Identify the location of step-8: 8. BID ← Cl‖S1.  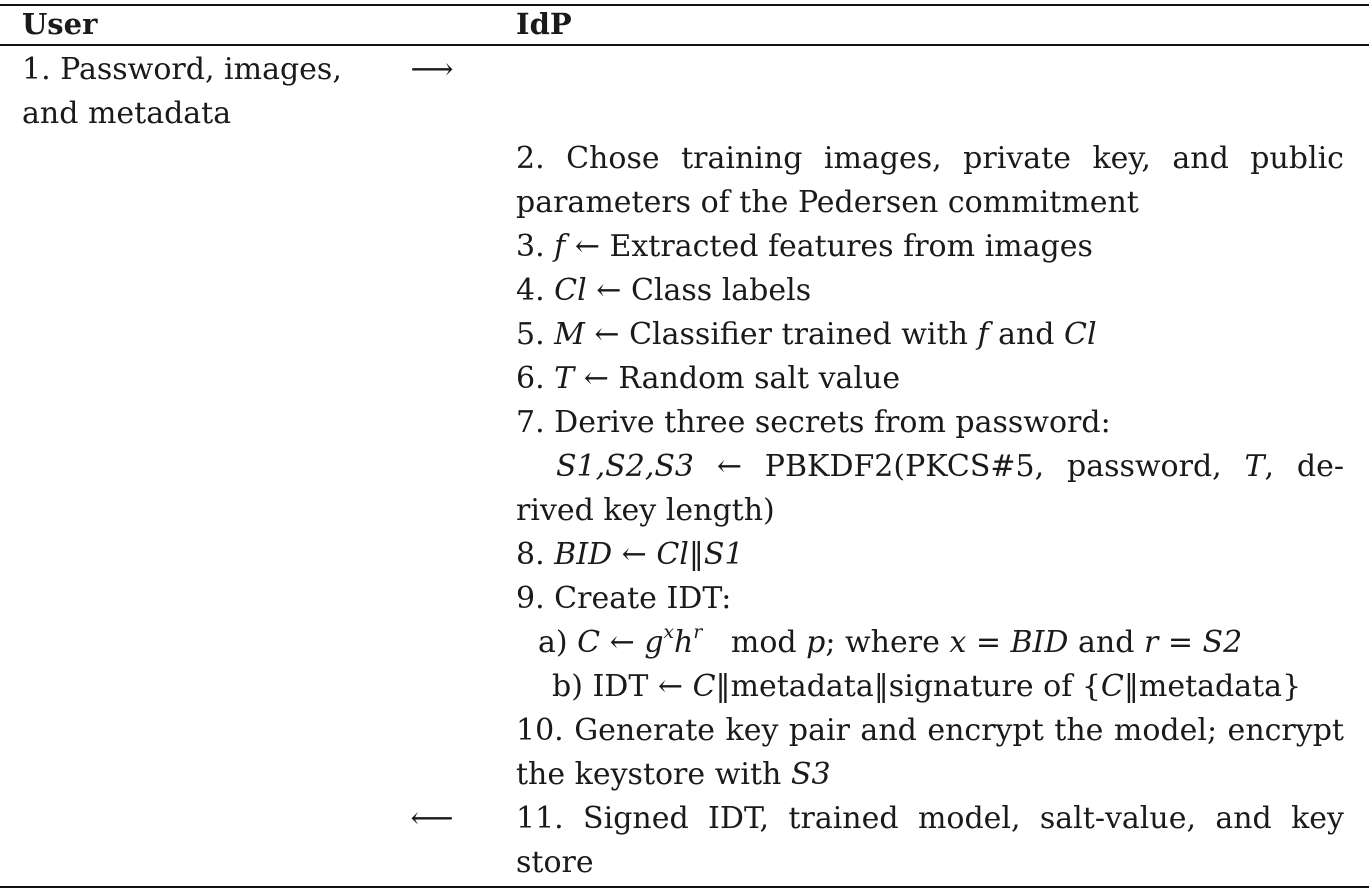
(630, 555).